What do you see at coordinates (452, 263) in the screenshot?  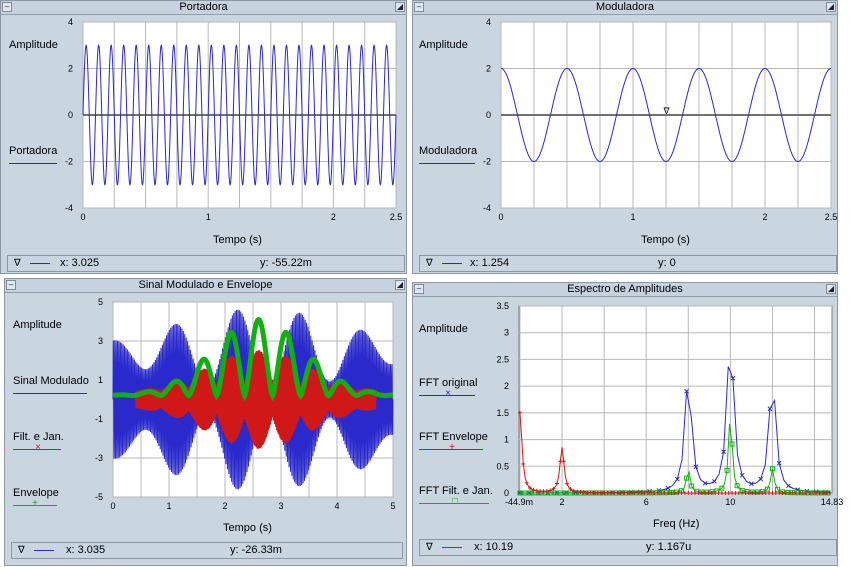 I see `cursor-line-icon` at bounding box center [452, 263].